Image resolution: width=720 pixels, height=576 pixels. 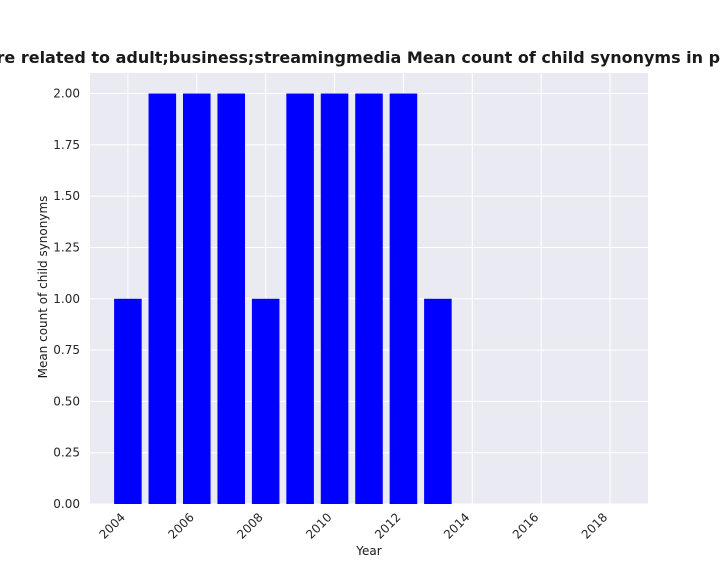 I want to click on x-tick-label: 2006, so click(x=180, y=525).